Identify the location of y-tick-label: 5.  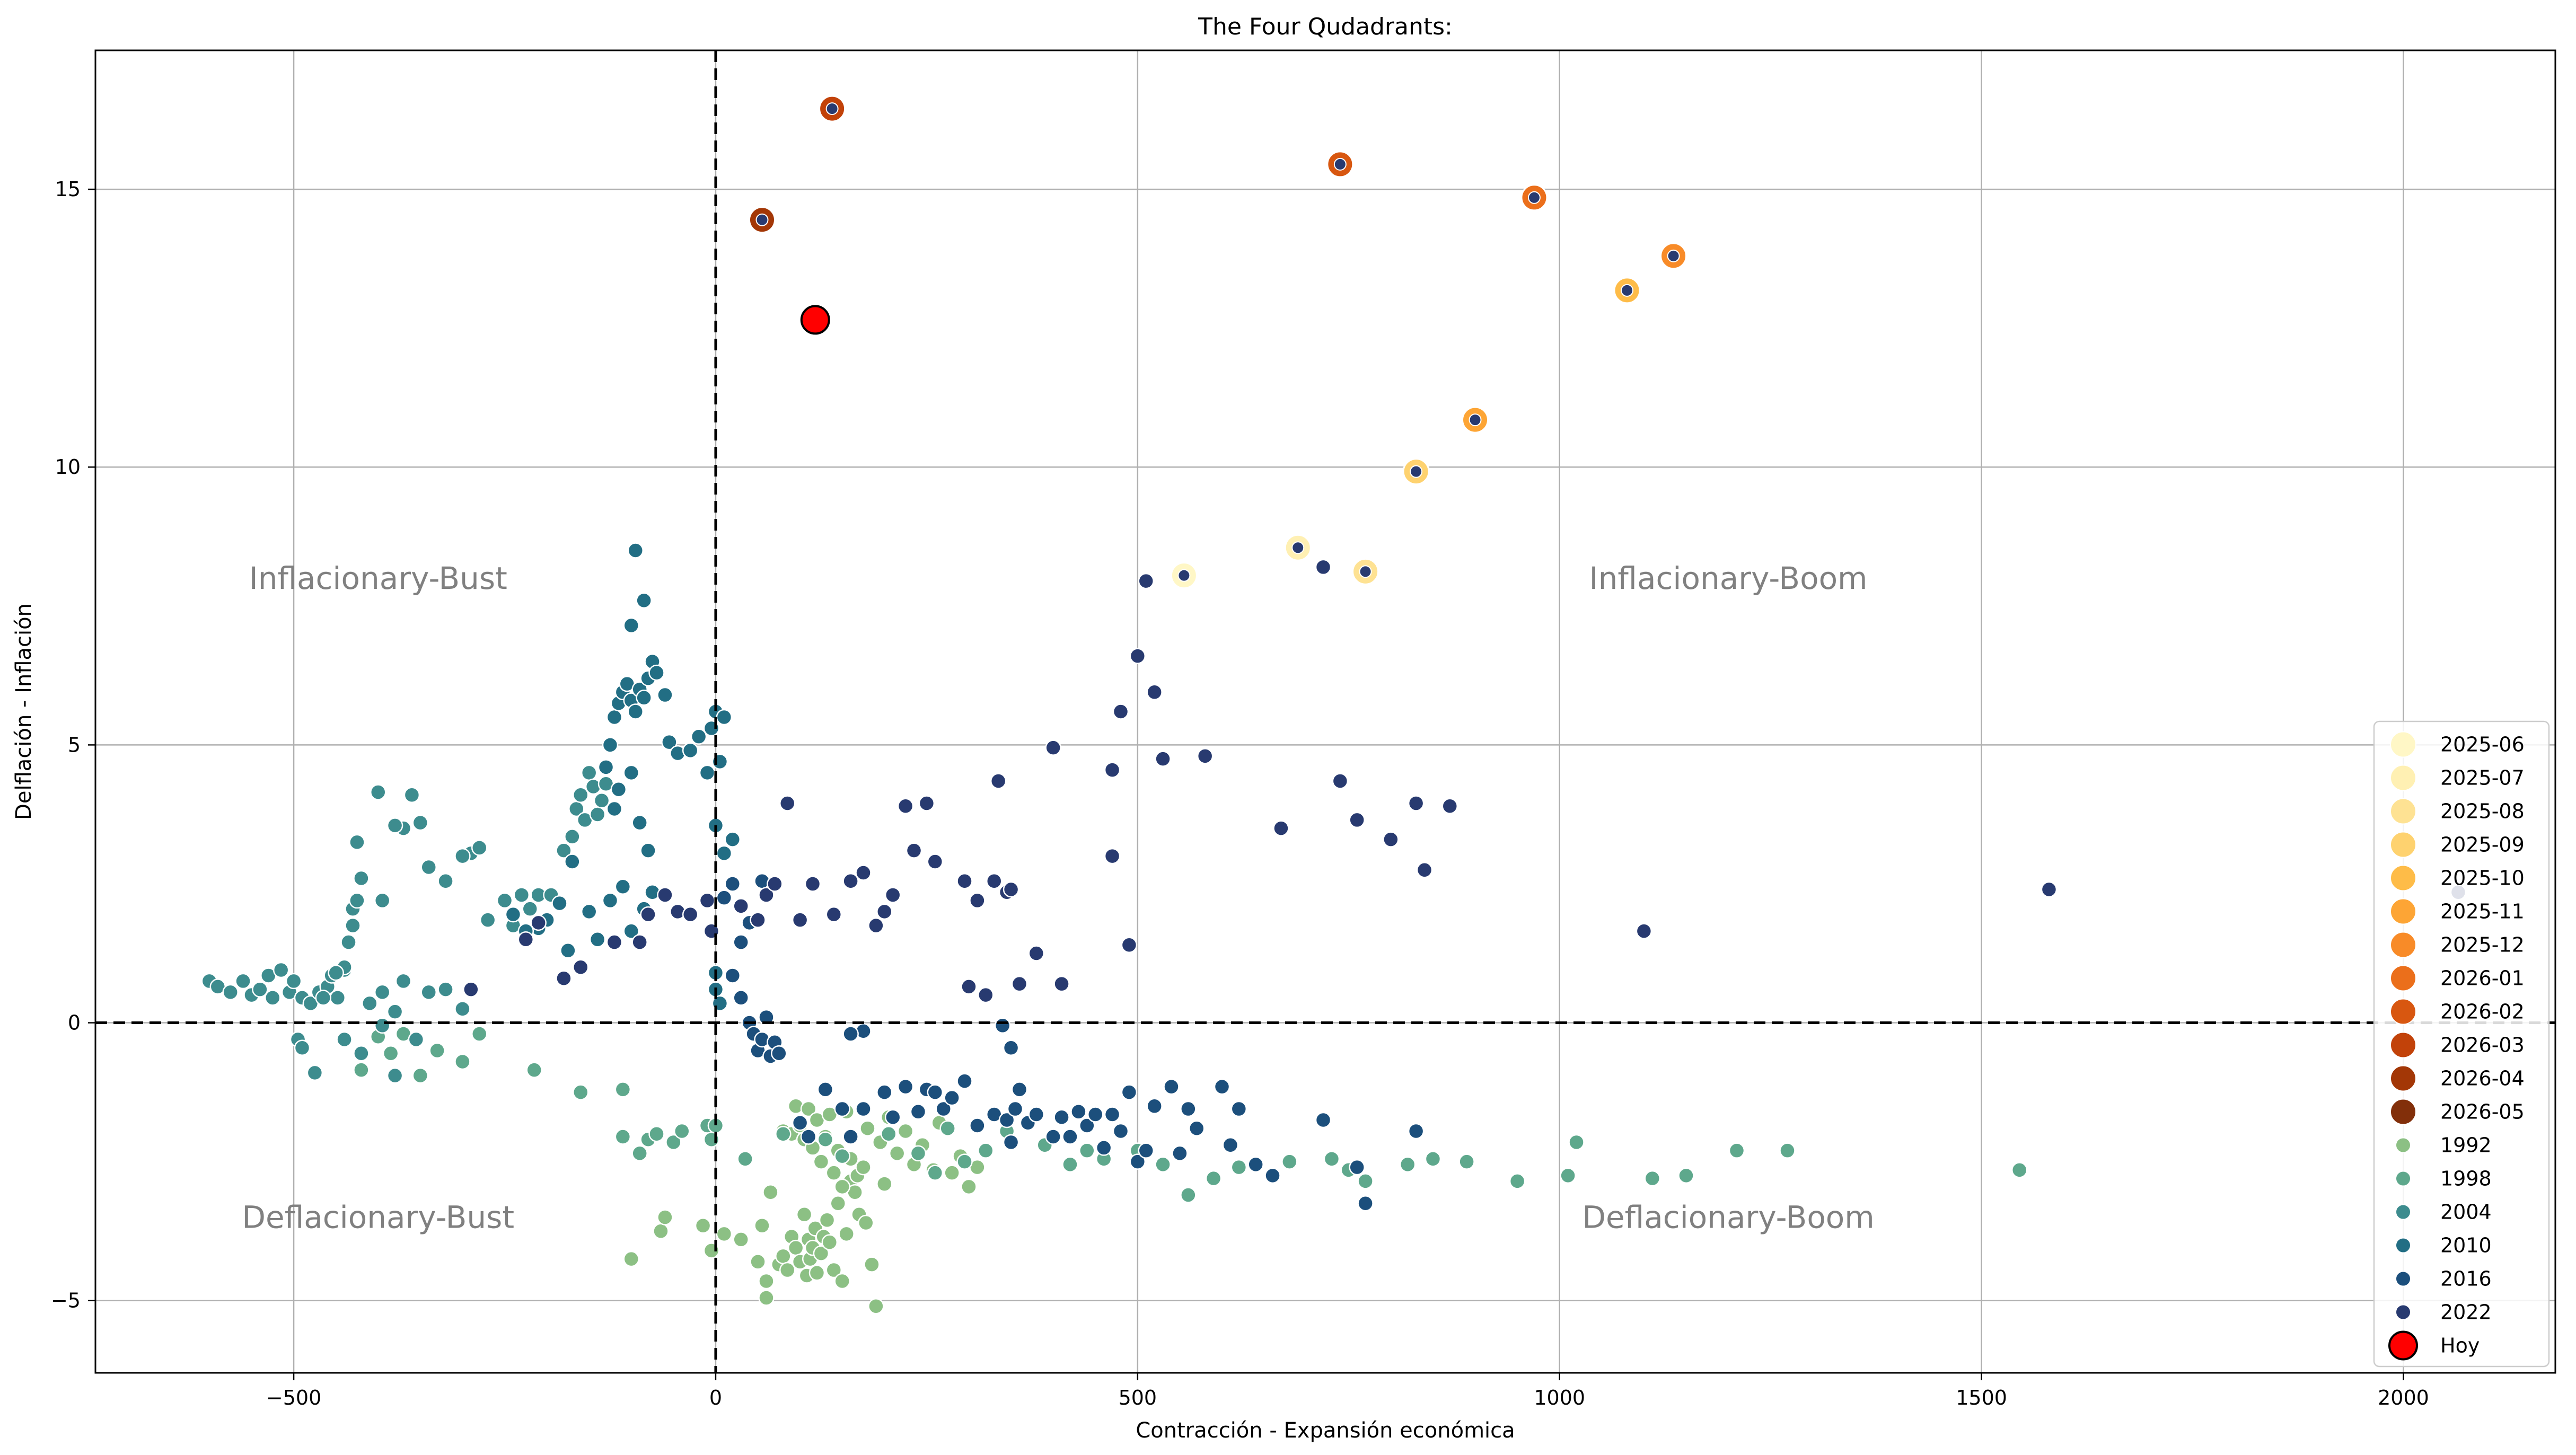
(74, 744).